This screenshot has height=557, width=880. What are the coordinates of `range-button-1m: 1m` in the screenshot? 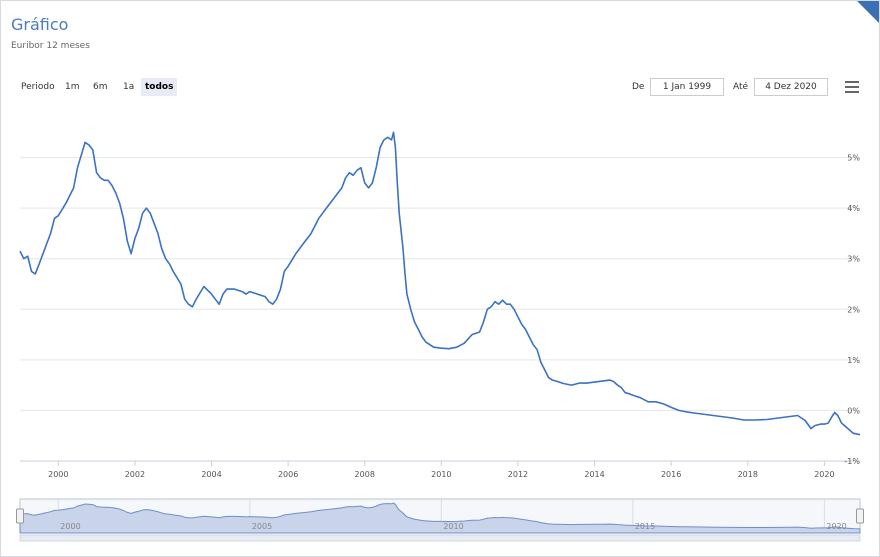 It's located at (72, 87).